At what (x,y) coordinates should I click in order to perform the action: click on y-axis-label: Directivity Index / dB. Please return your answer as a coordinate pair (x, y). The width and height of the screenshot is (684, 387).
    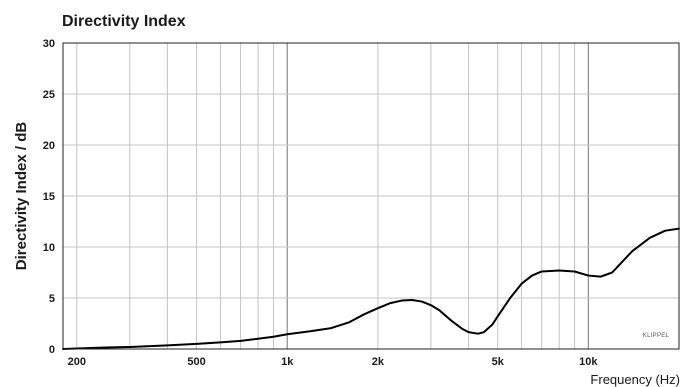
    Looking at the image, I should click on (21, 196).